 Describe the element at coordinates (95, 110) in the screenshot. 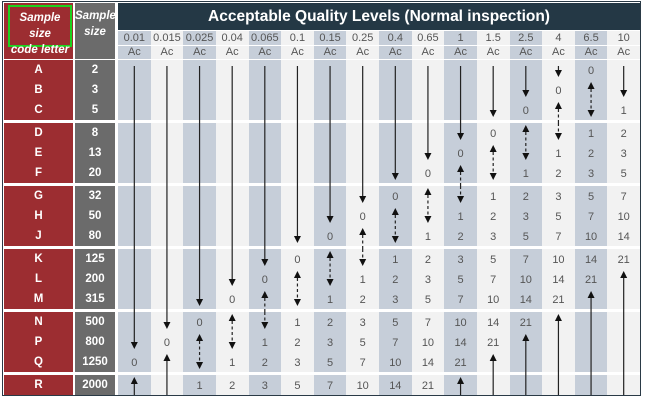

I see `sample-size: 5` at that location.